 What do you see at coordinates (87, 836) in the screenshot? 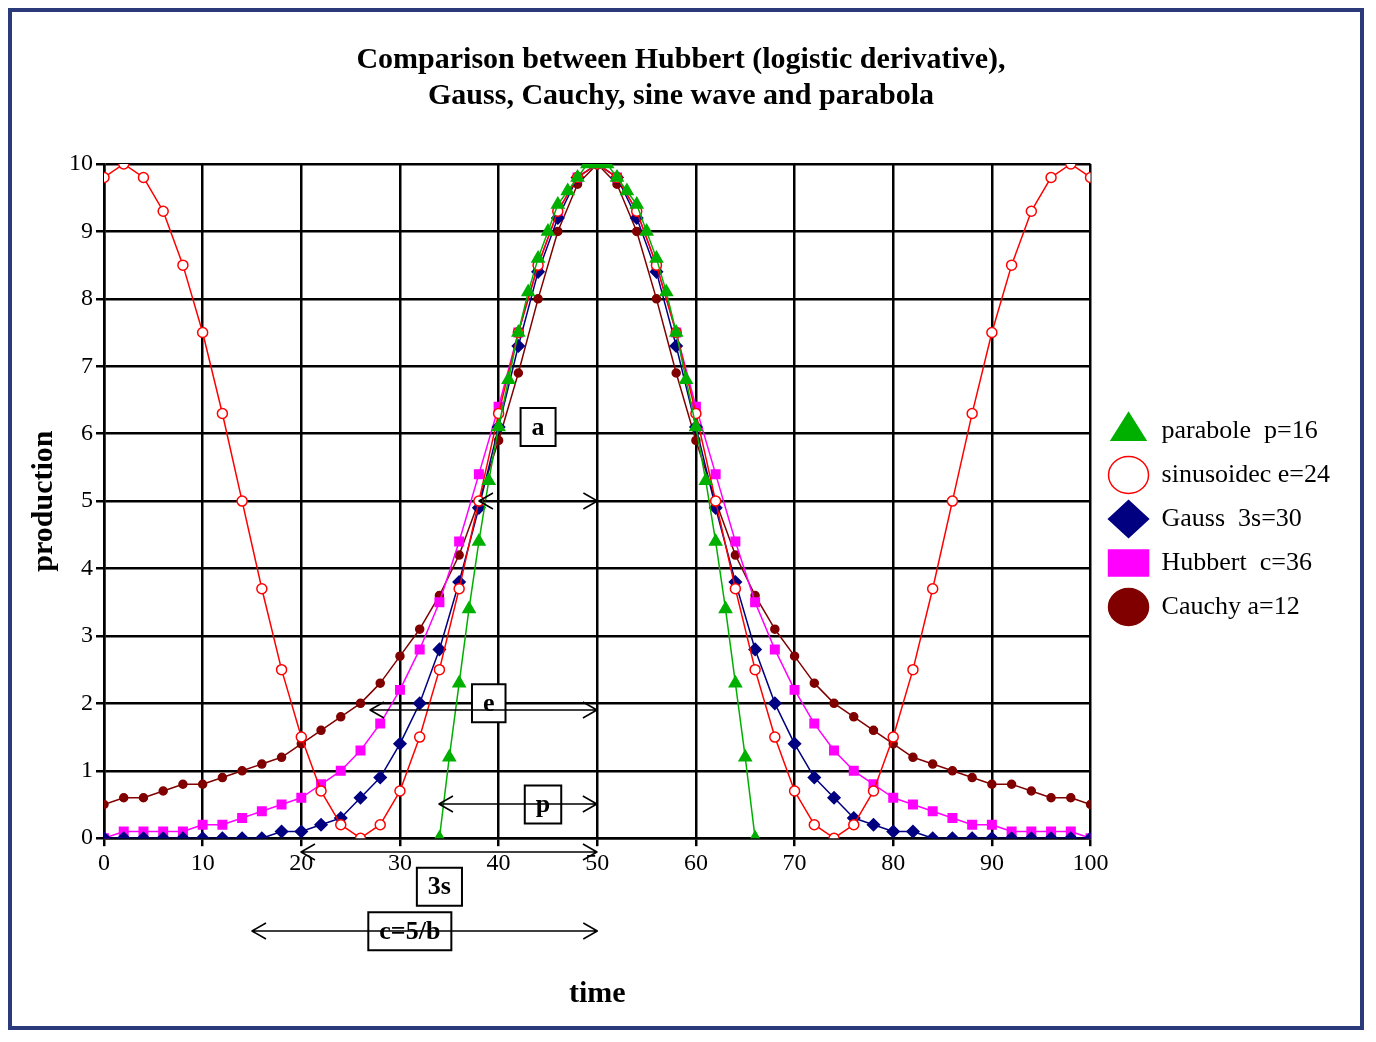
I see `y-tick-label: 0` at bounding box center [87, 836].